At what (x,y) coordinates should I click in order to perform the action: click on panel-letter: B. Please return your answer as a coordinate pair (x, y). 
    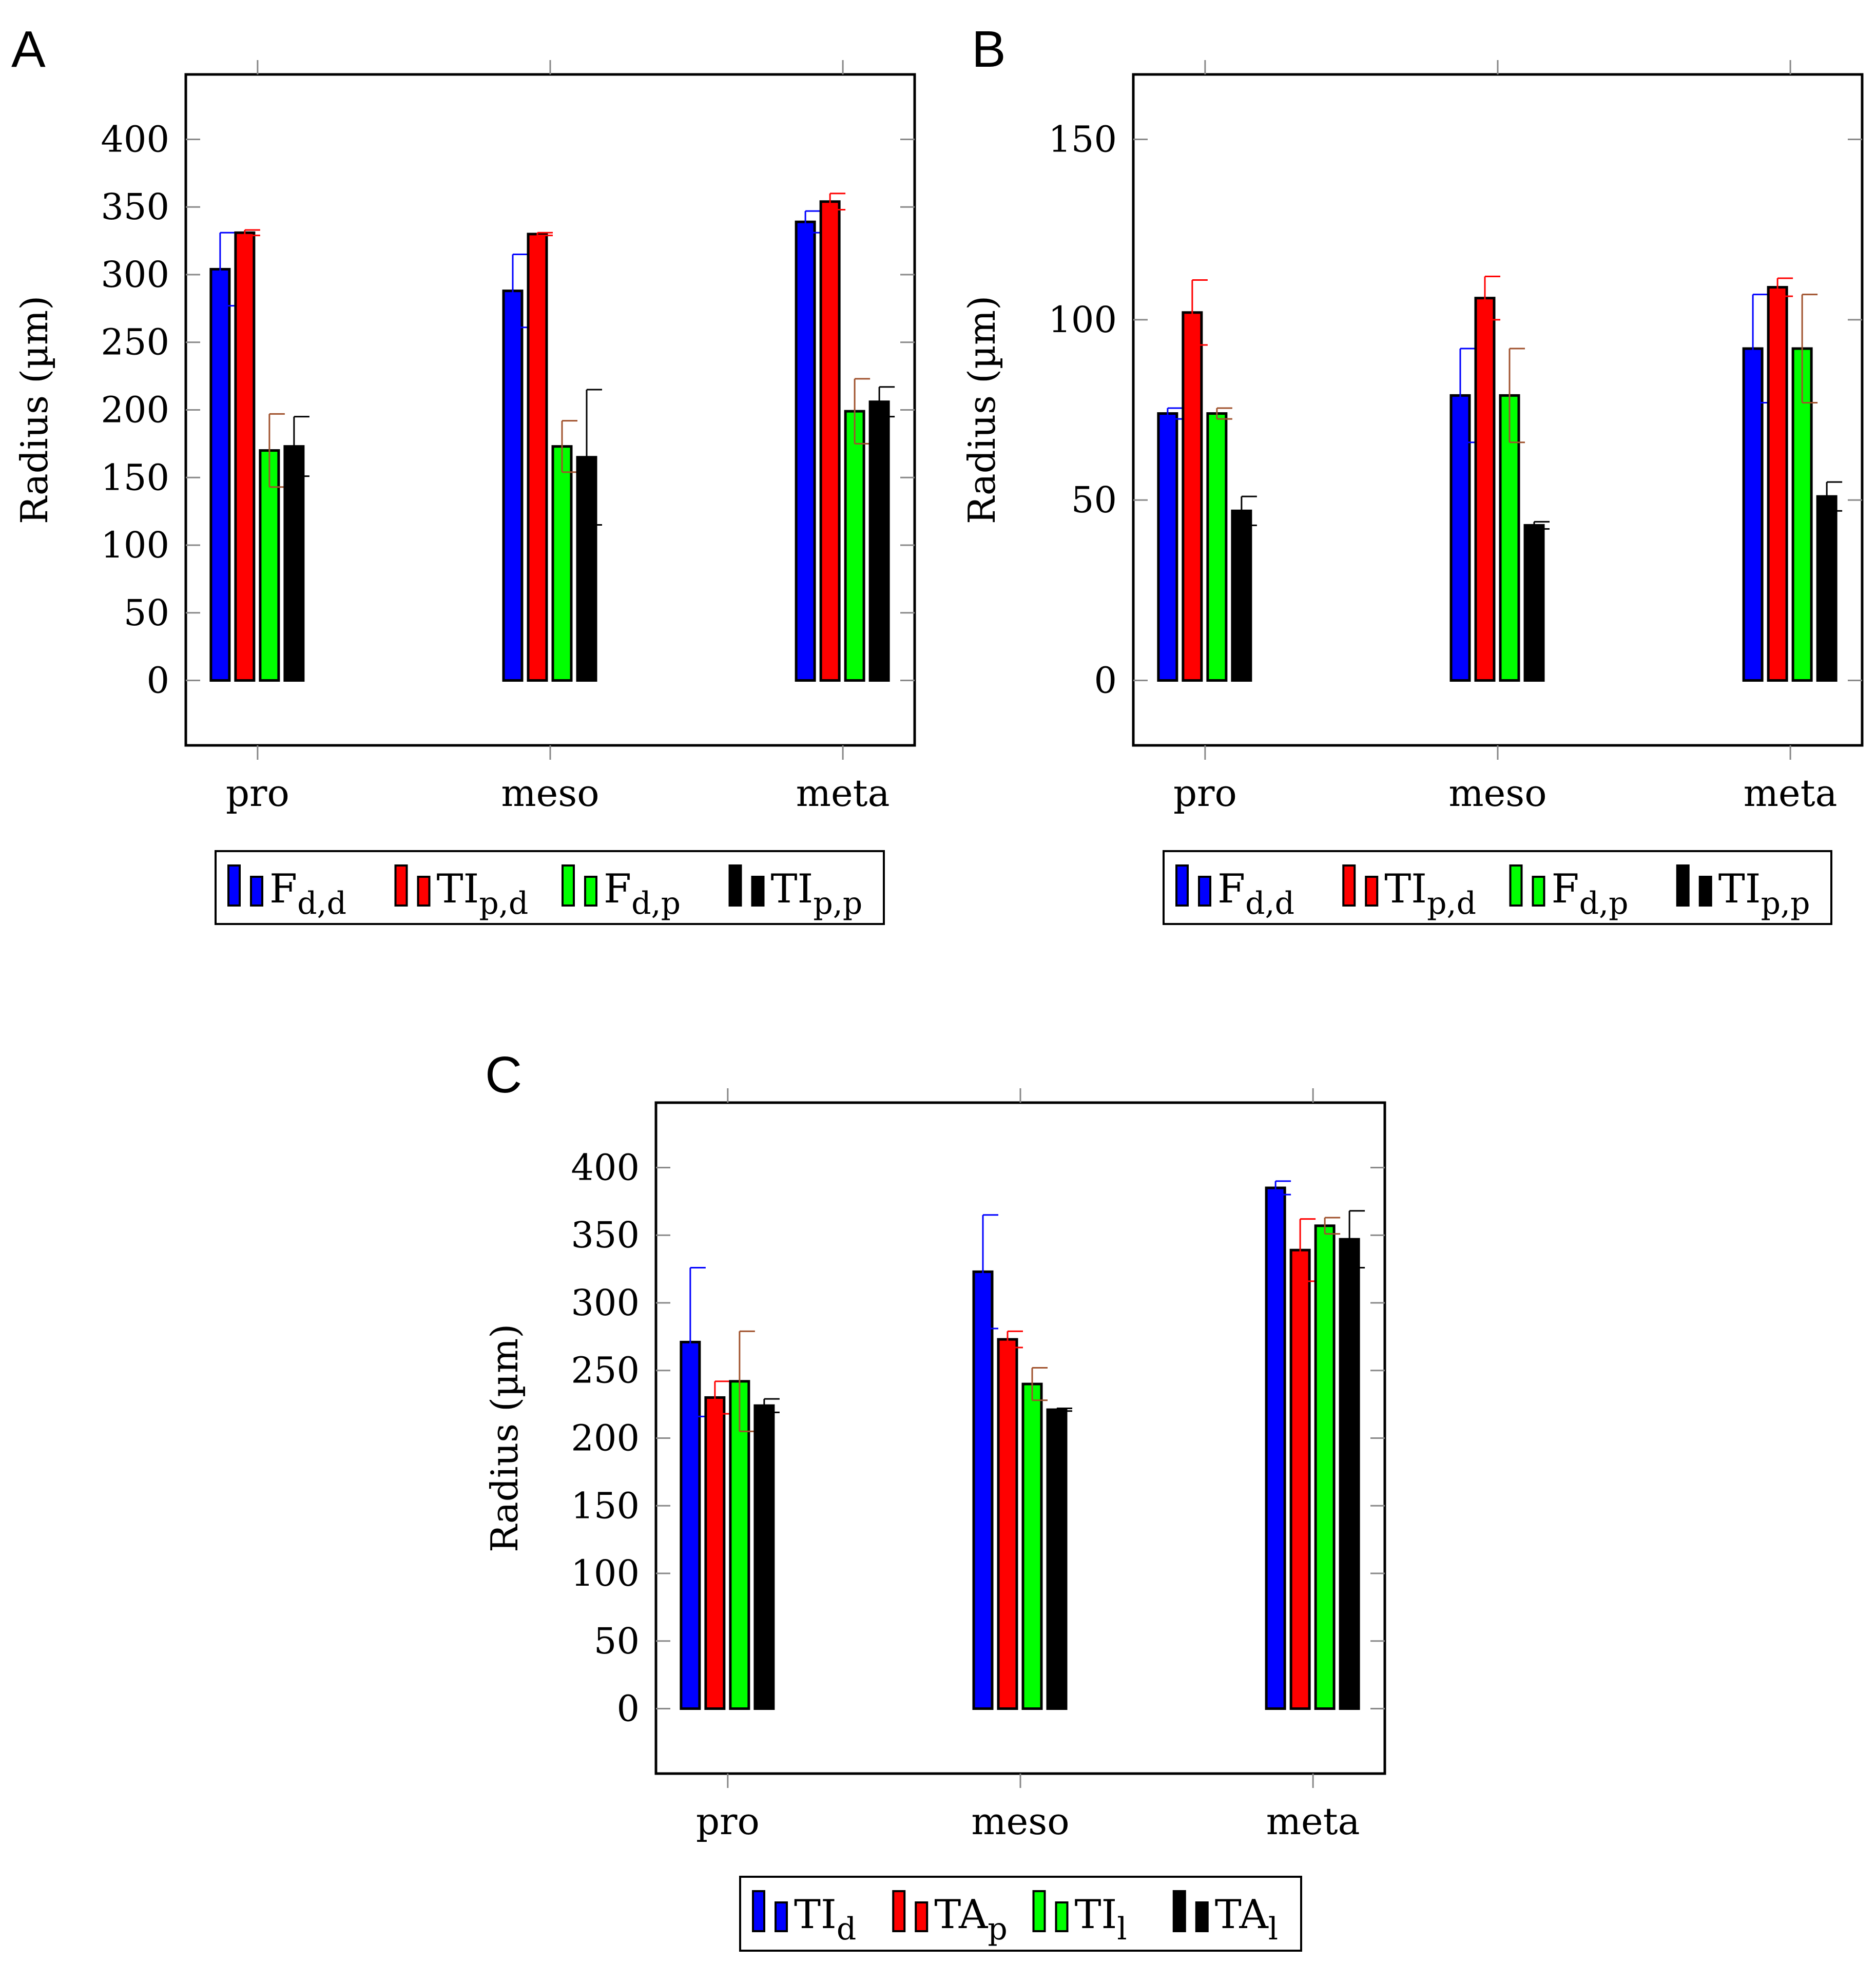
    Looking at the image, I should click on (989, 49).